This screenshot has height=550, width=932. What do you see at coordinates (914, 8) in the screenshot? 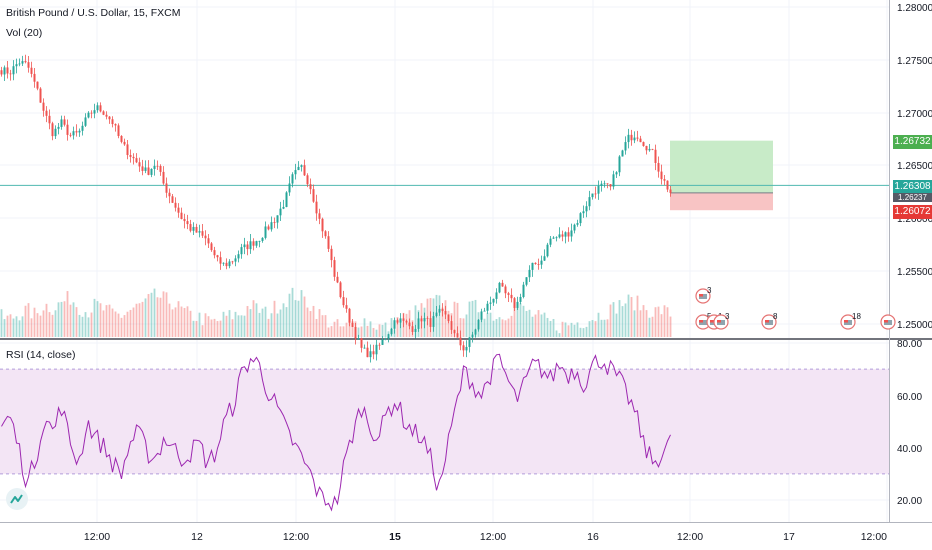
I see `price-tick-label: 1.28000` at bounding box center [914, 8].